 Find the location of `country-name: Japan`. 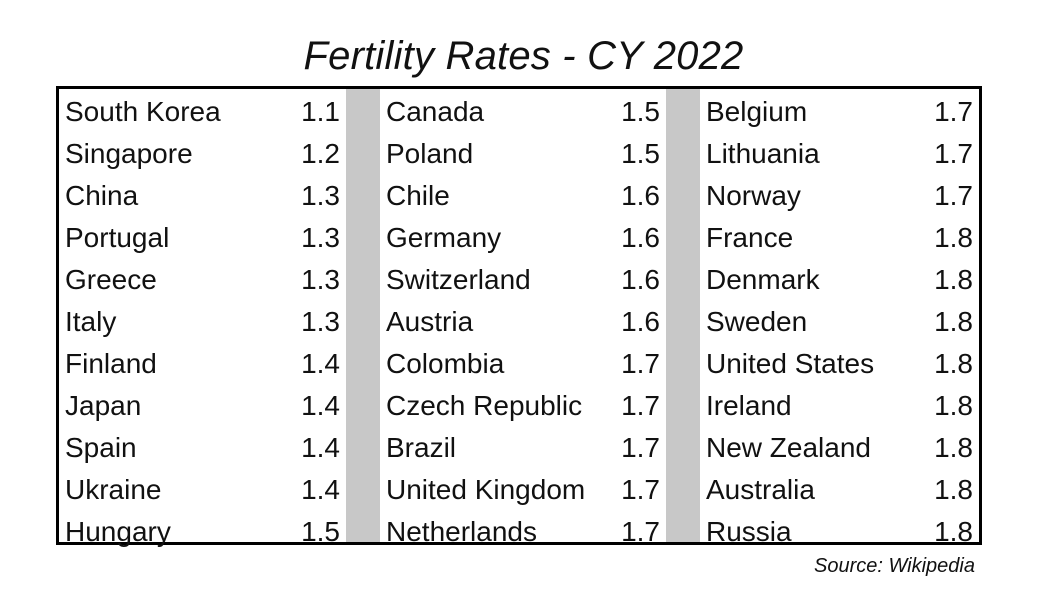

country-name: Japan is located at coordinates (103, 405).